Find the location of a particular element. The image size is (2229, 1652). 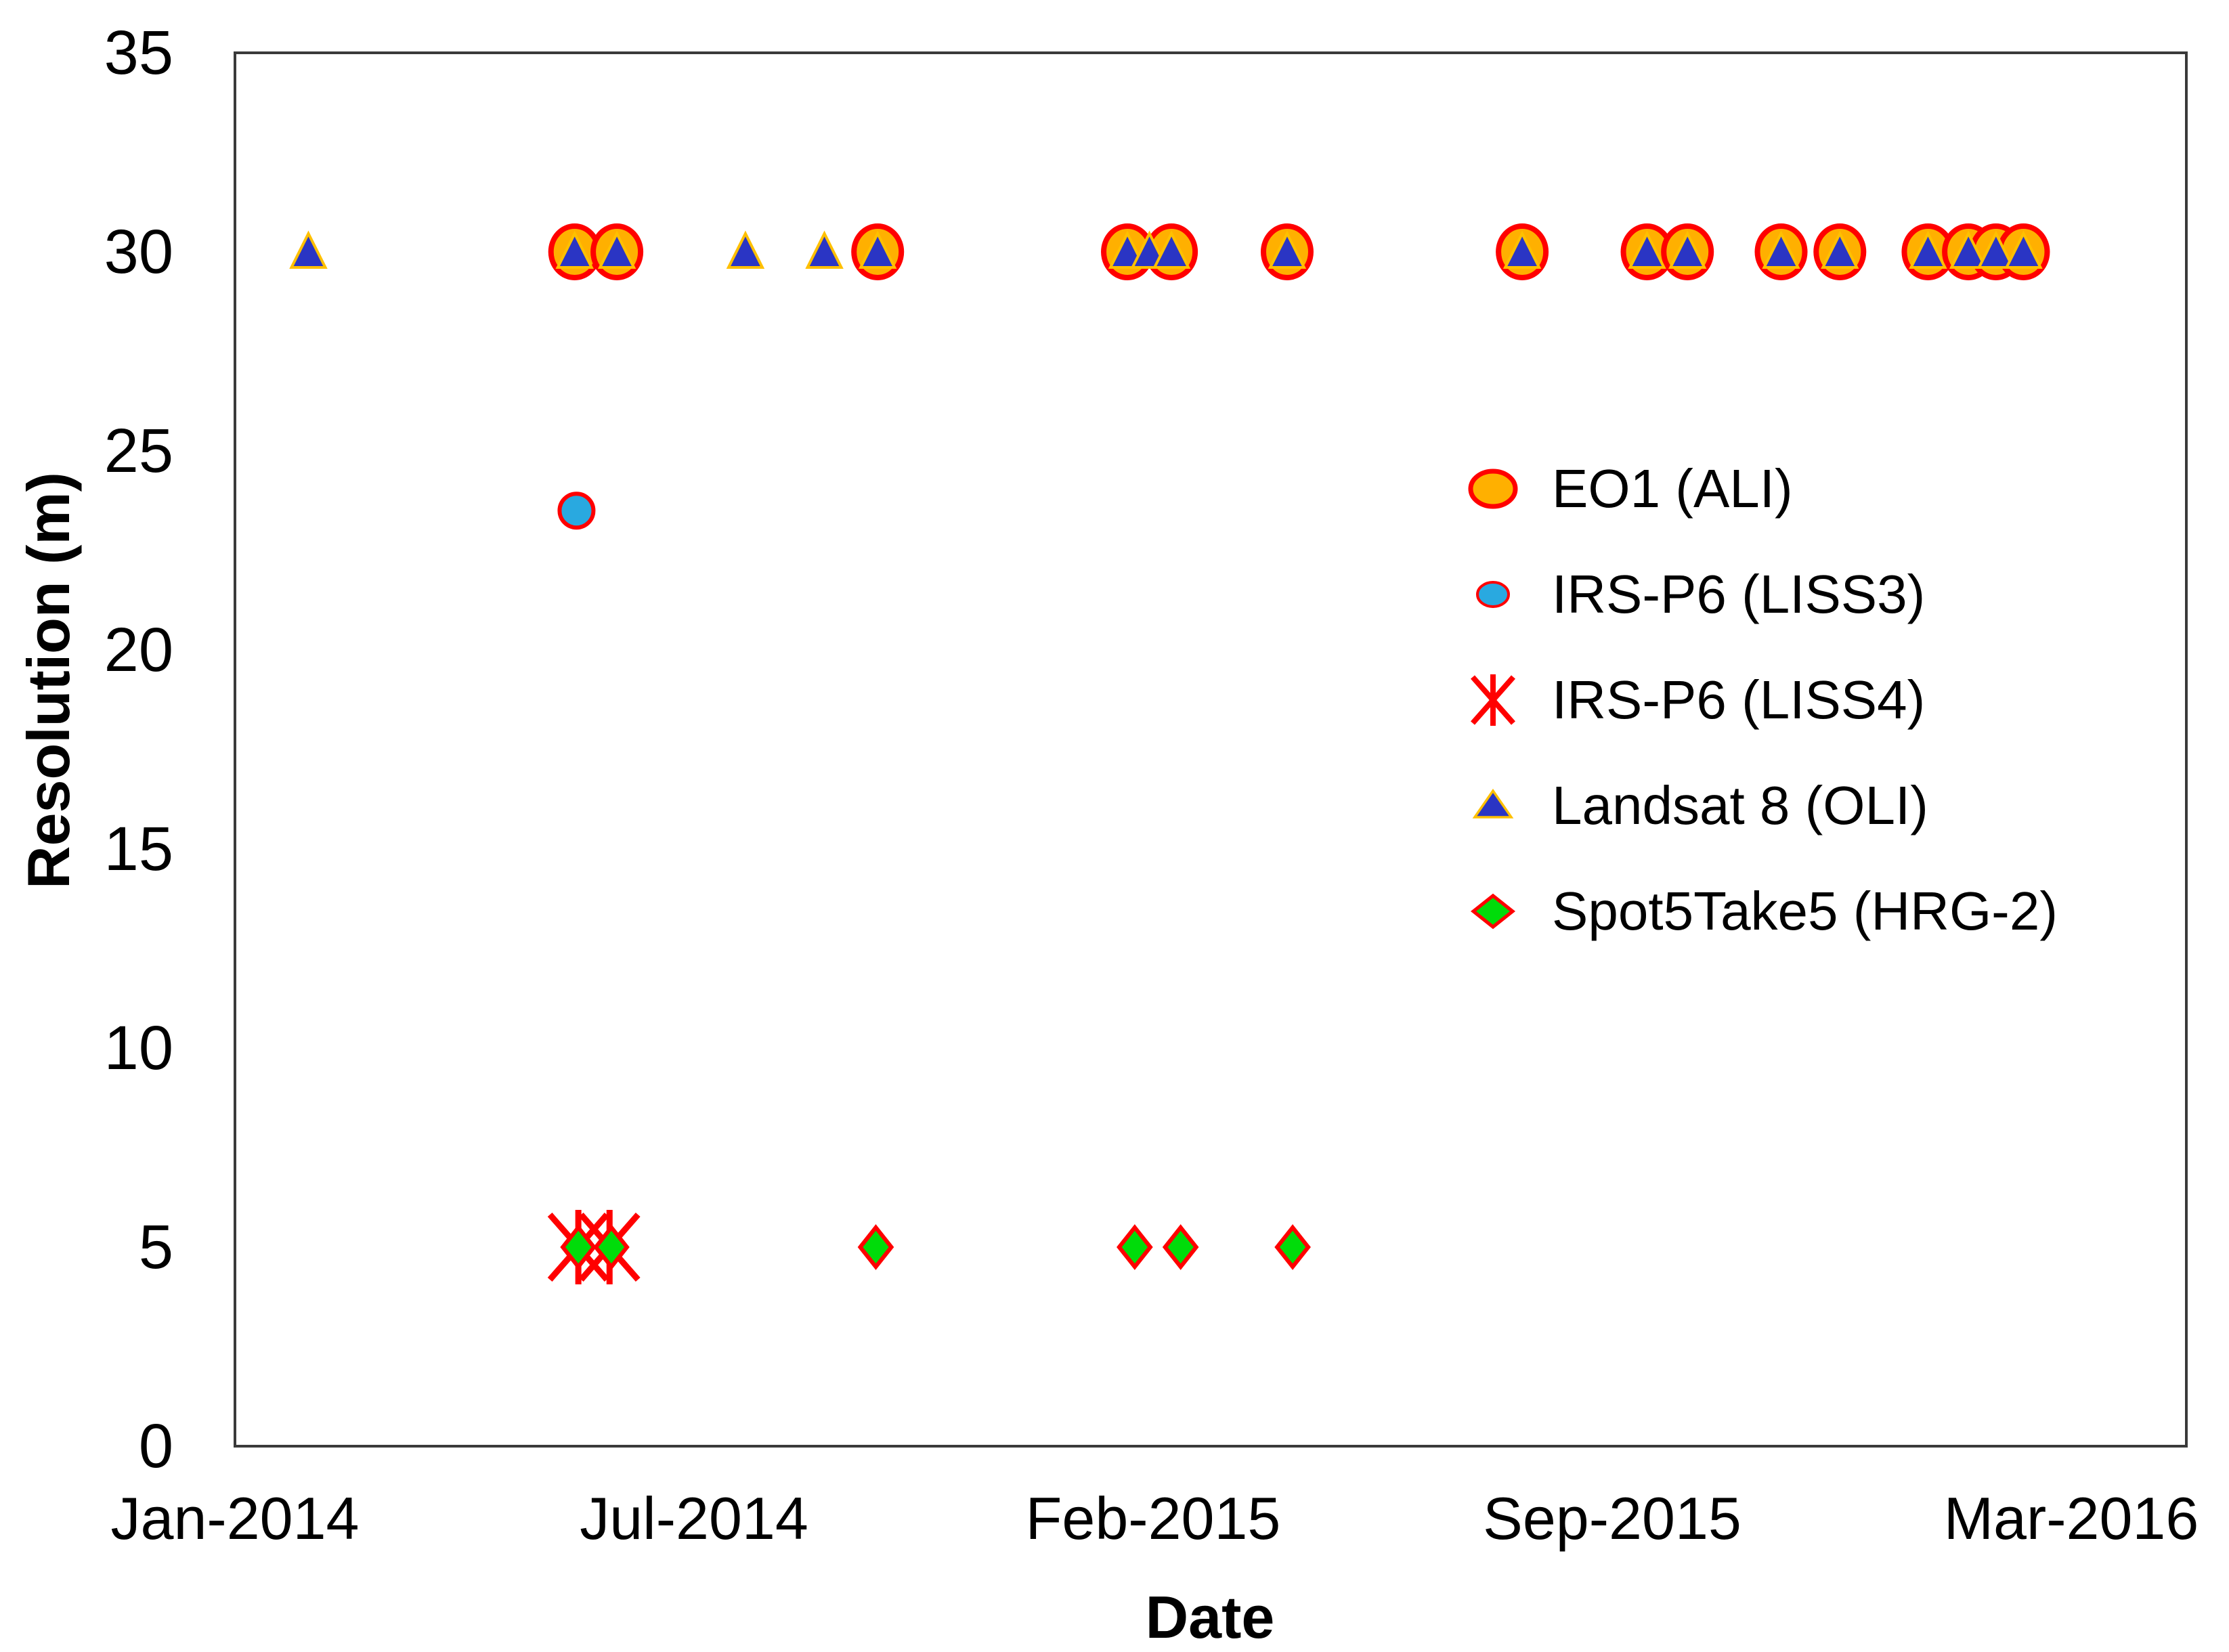

x-tick-label: Jul-2014 is located at coordinates (694, 1519).